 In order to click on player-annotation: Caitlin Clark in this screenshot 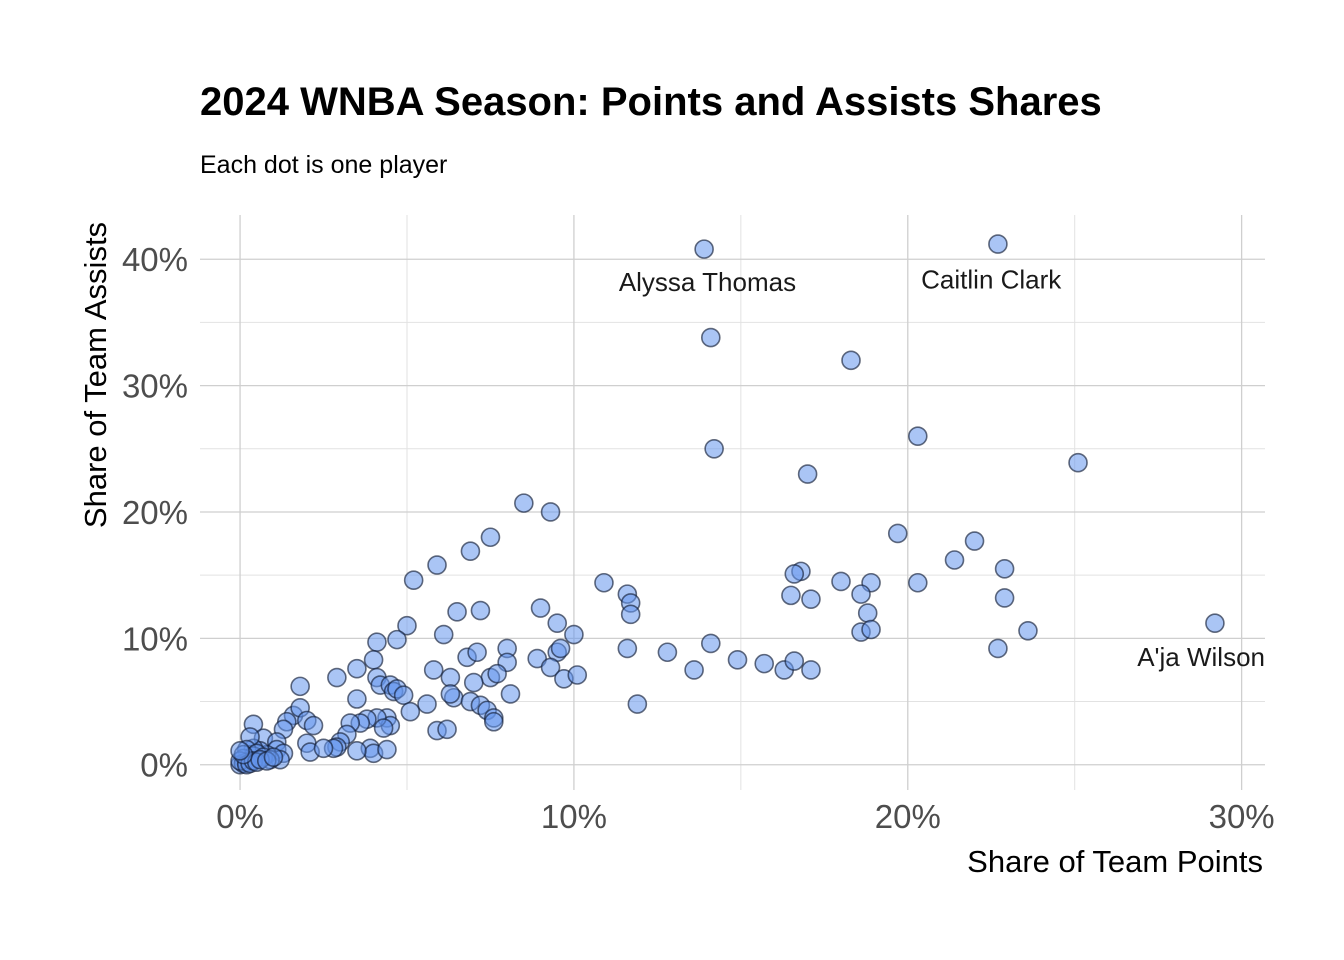, I will do `click(991, 279)`.